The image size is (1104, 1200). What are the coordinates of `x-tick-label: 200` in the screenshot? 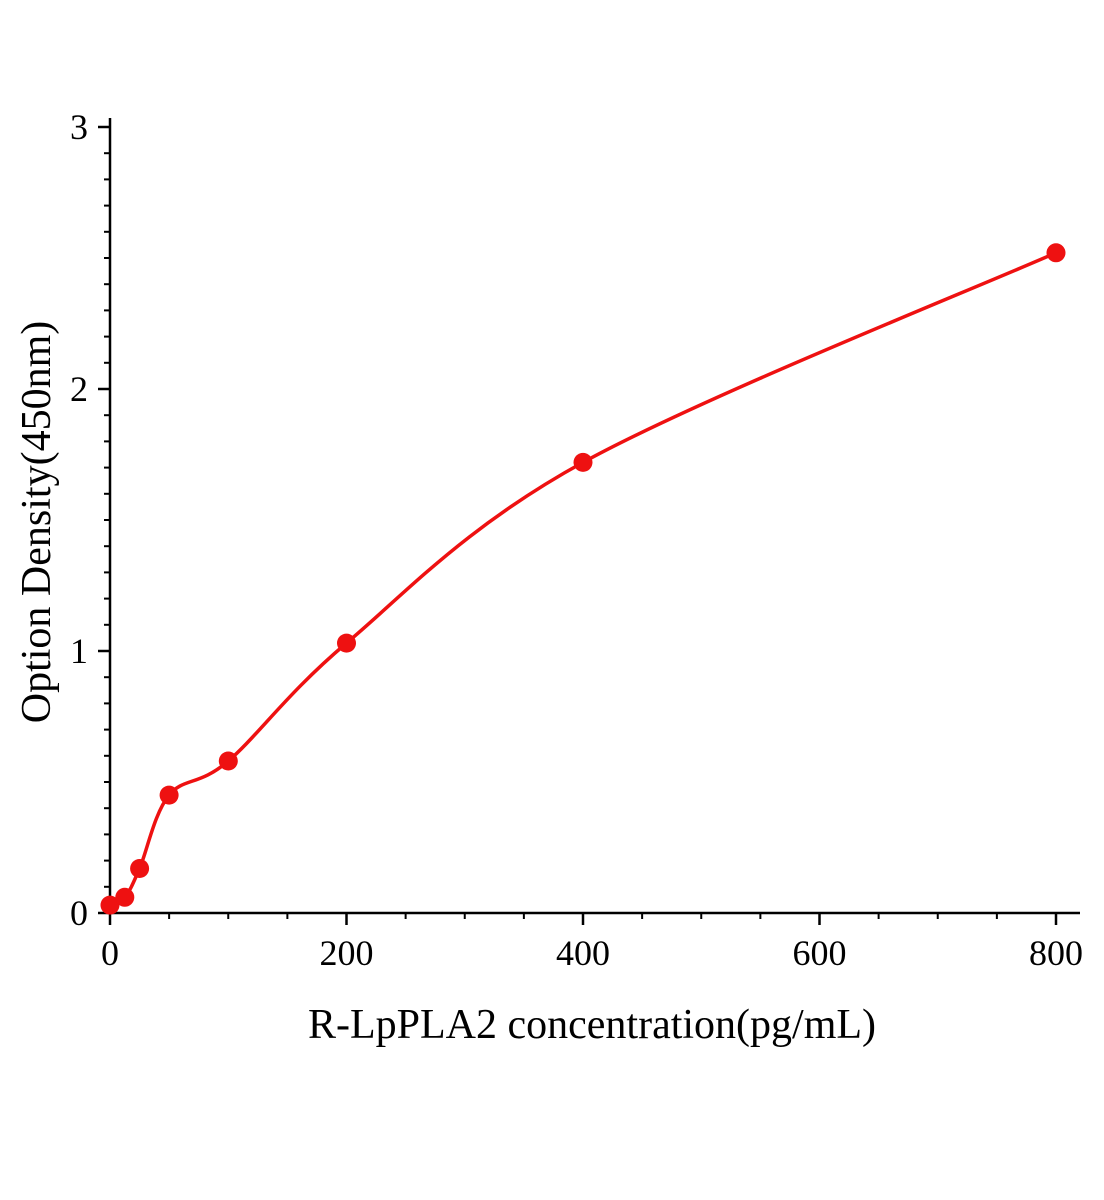 It's located at (347, 953).